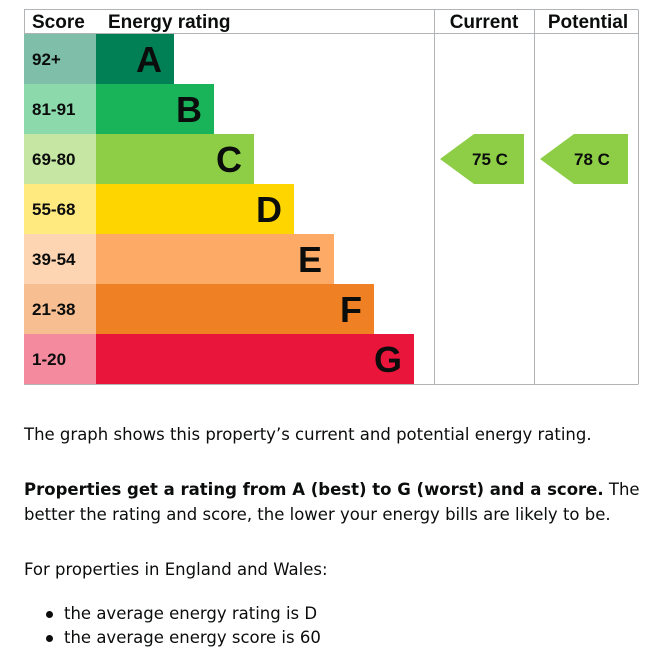  I want to click on header-current: Current, so click(484, 22).